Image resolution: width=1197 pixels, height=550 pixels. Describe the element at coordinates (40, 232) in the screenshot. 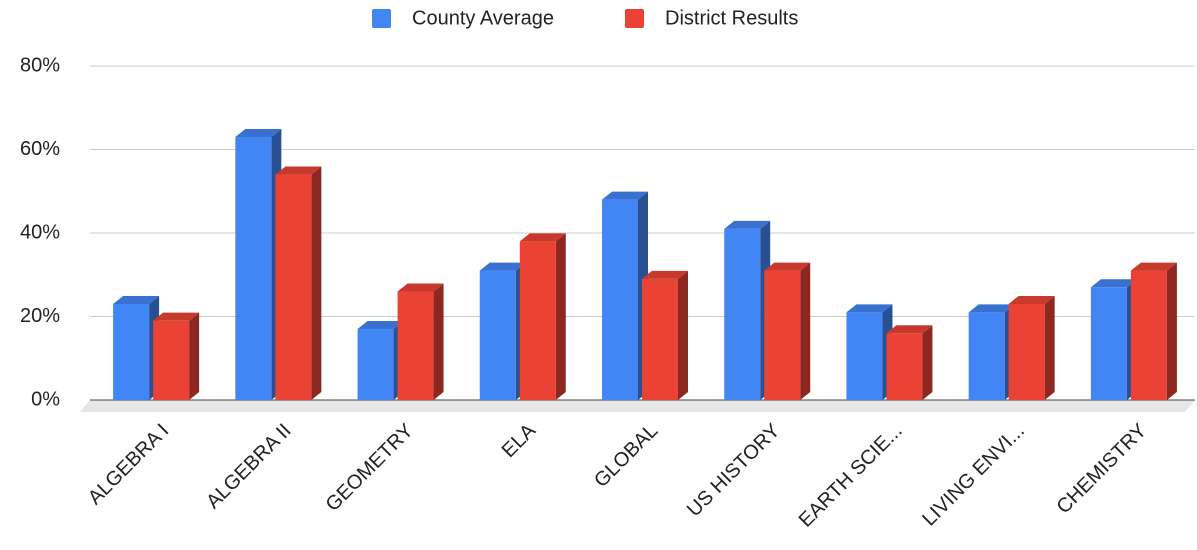

I see `y-tick-label: 40%` at that location.